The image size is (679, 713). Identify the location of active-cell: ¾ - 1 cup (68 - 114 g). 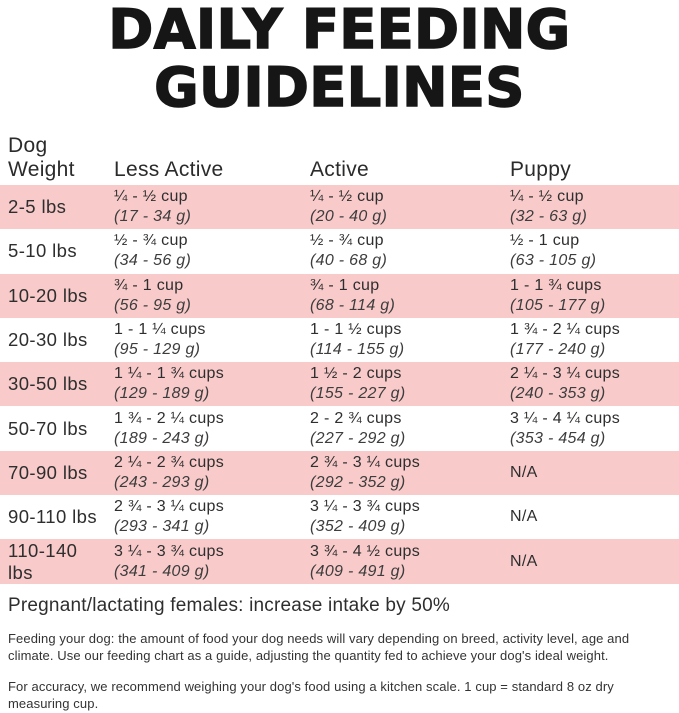
(353, 295).